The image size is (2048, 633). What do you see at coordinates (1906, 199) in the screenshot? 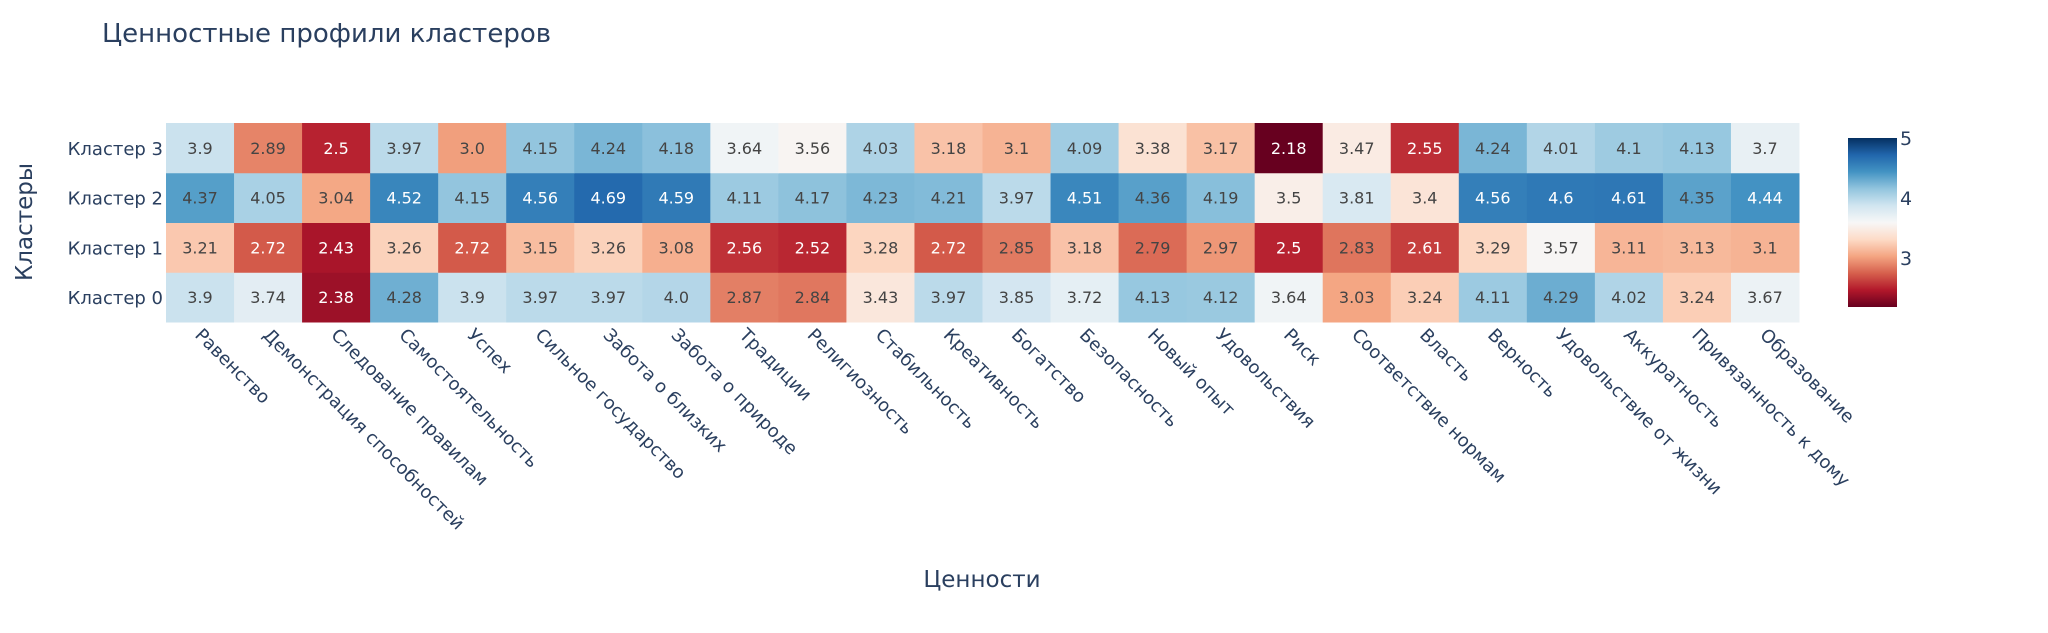
I see `colorbar-ticks: 3 4 5` at bounding box center [1906, 199].